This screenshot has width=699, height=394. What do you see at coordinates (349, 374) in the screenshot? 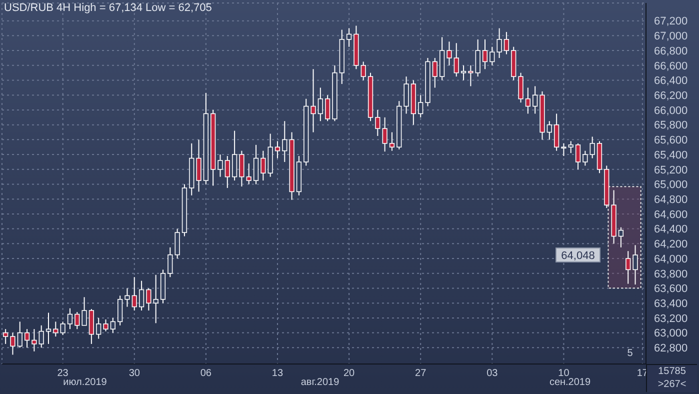
I see `x-tick-label: 20` at bounding box center [349, 374].